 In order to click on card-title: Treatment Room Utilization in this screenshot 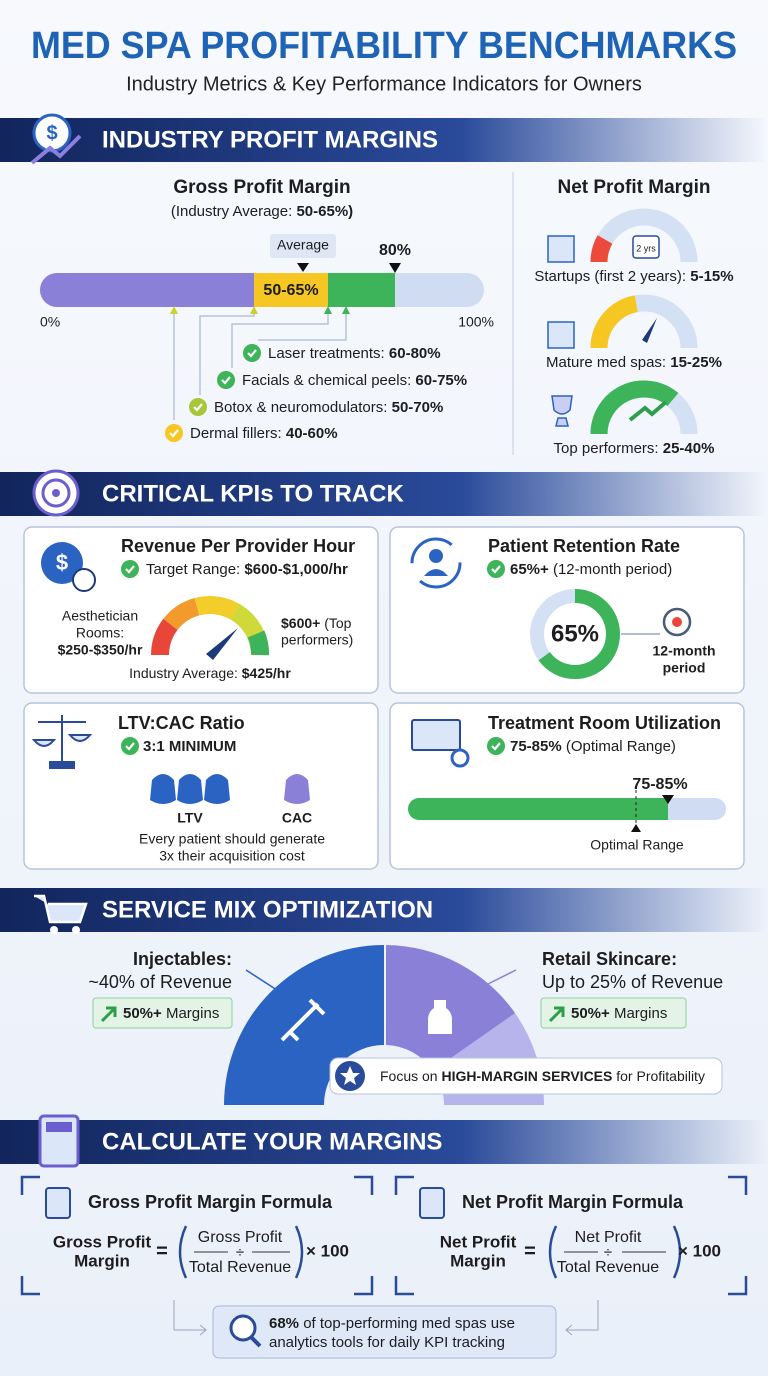, I will do `click(604, 723)`.